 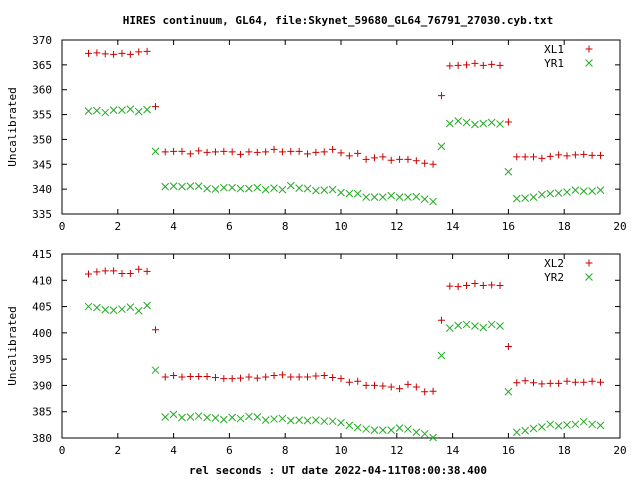 I want to click on legend-label-xl1: XL1, so click(x=554, y=49).